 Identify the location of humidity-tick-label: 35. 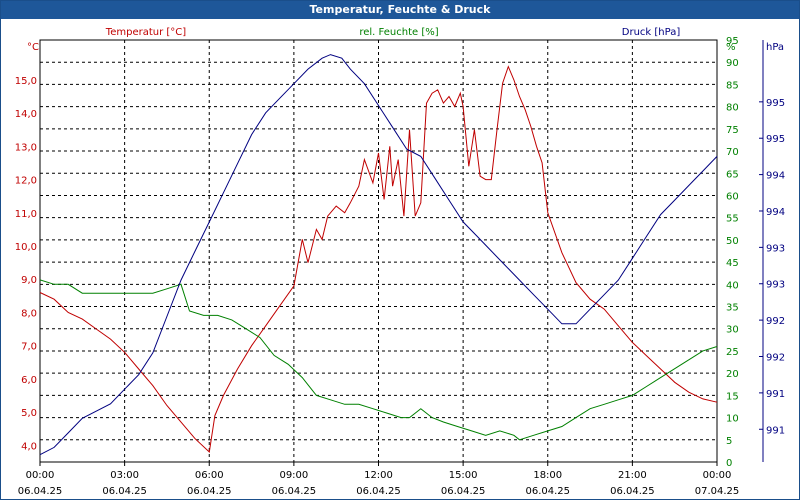
(732, 308).